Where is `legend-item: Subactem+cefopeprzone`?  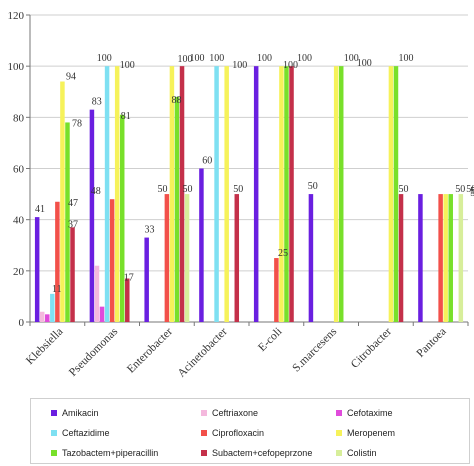
legend-item: Subactem+cefopeprzone is located at coordinates (256, 453).